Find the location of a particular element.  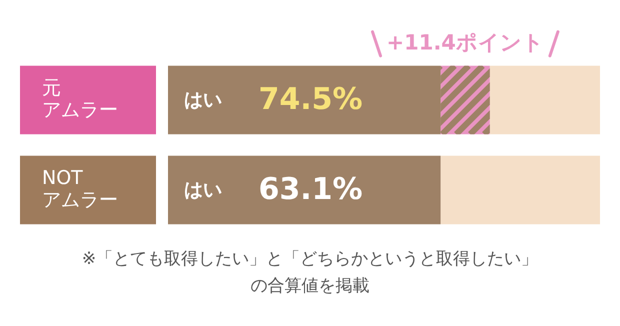

y-tick-label: NOTアムラー is located at coordinates (80, 188).